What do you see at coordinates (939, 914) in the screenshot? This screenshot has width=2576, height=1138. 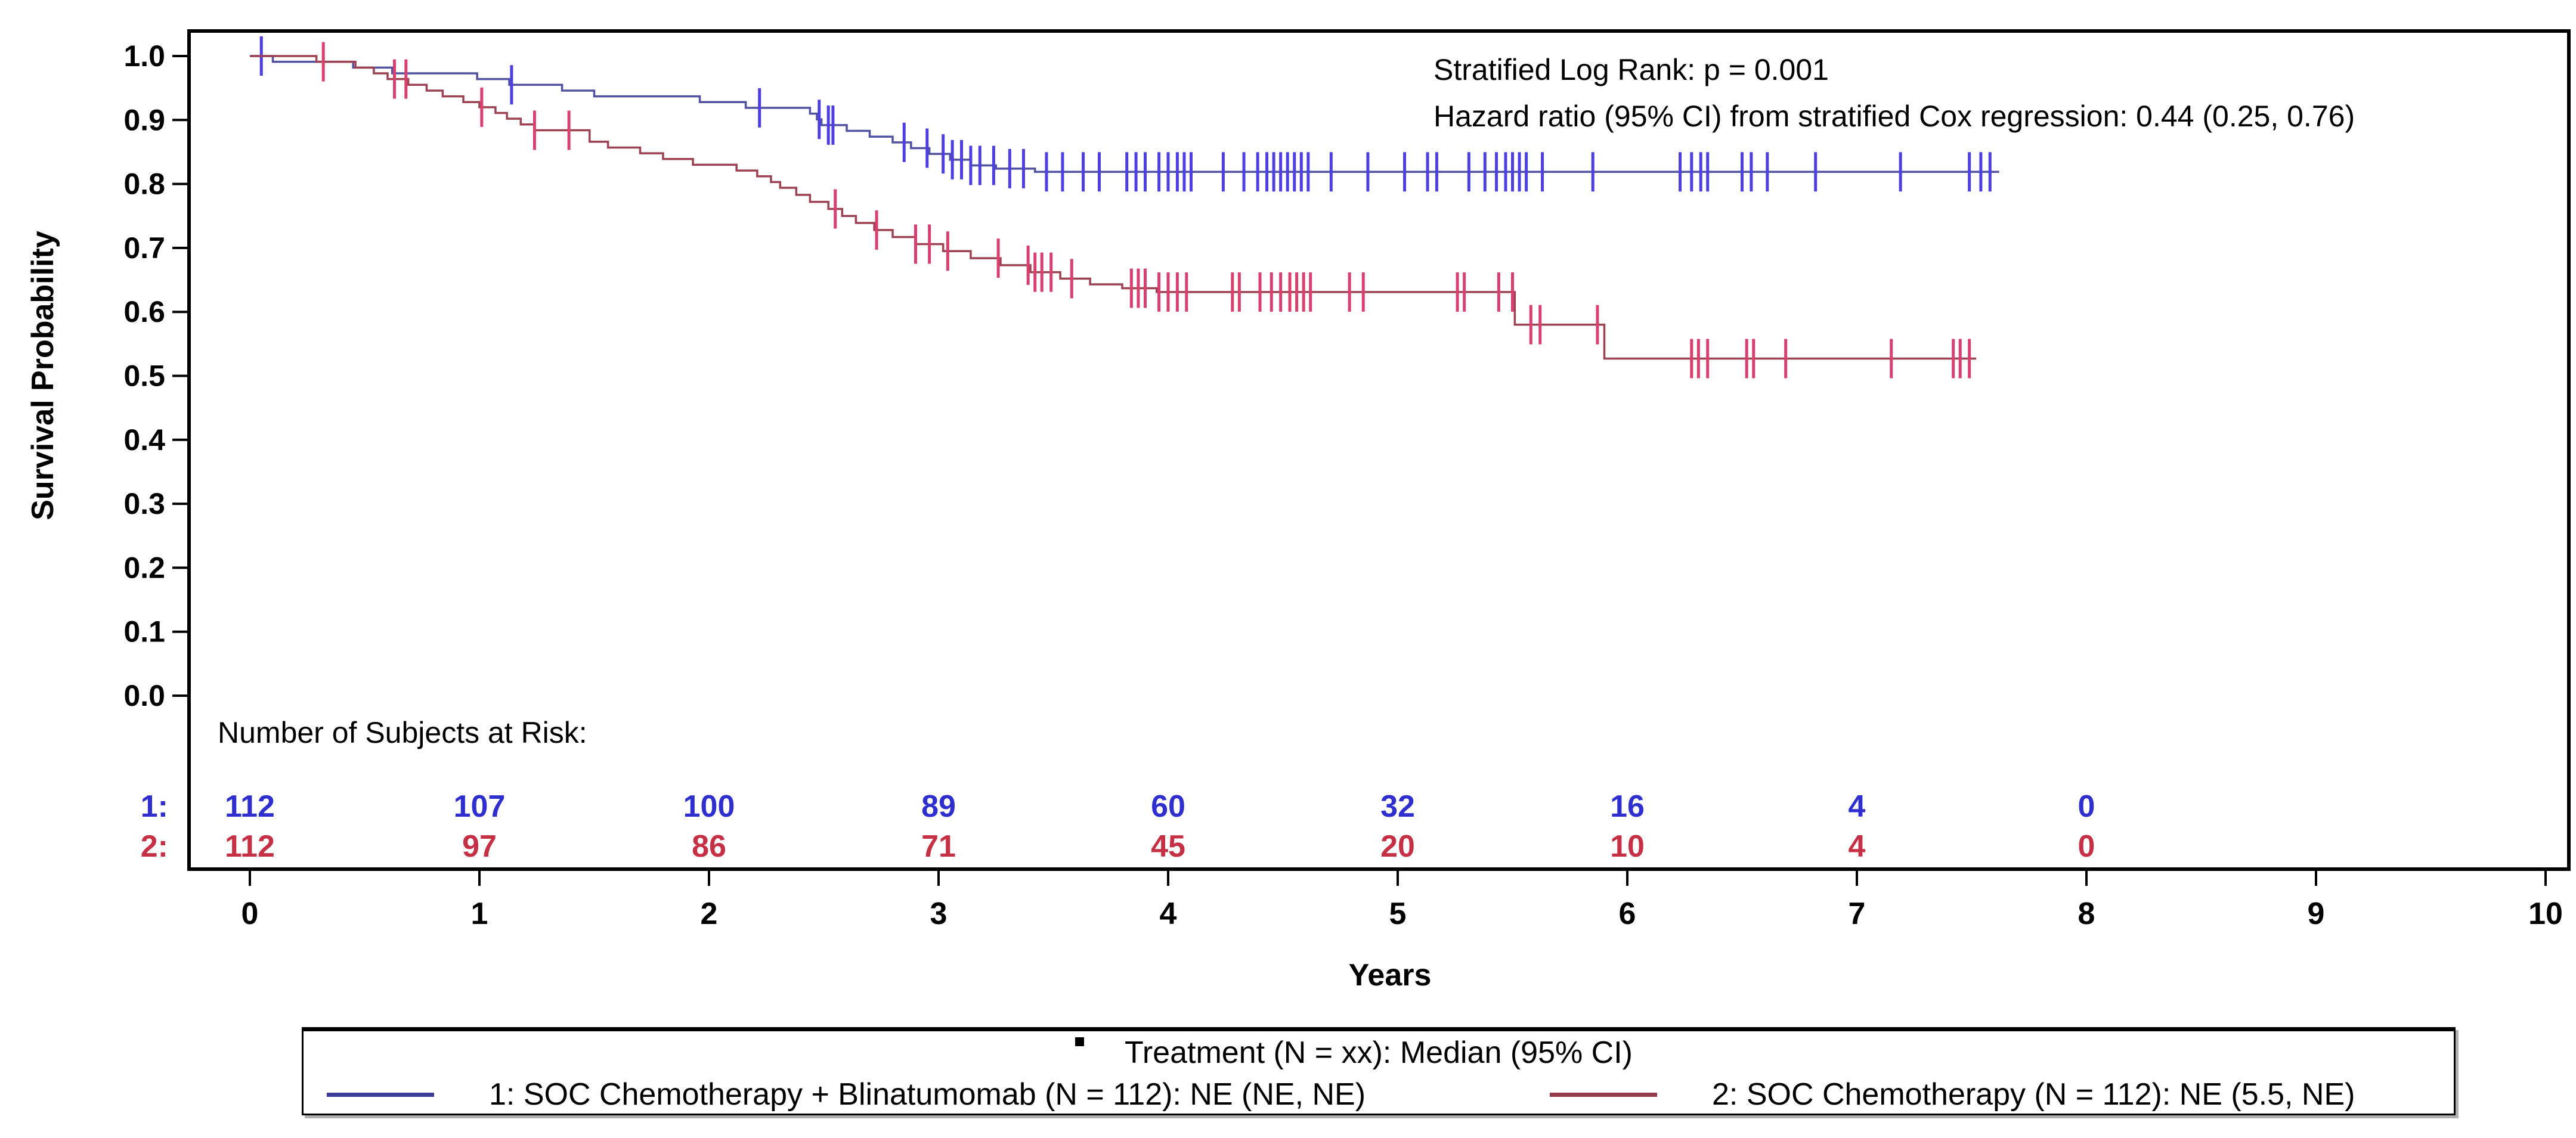 I see `x-tick-label: 3` at bounding box center [939, 914].